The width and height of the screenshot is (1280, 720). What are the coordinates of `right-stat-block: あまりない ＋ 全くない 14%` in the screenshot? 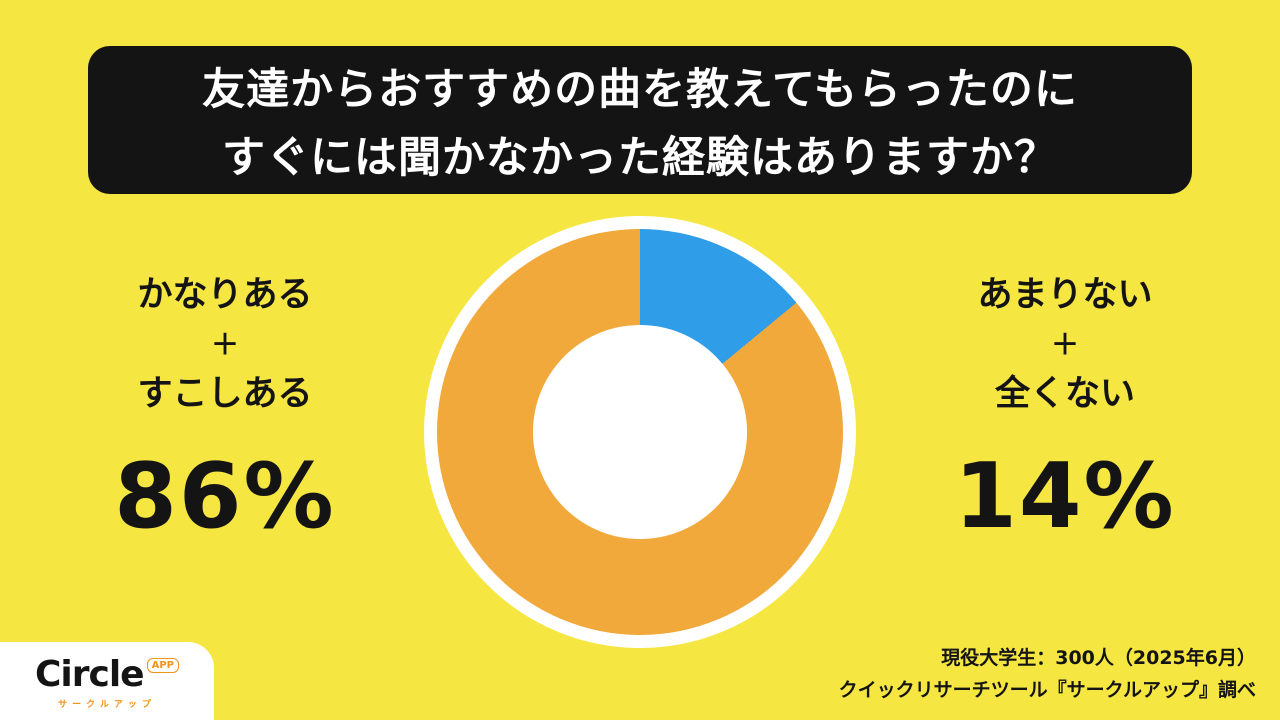 It's located at (1065, 410).